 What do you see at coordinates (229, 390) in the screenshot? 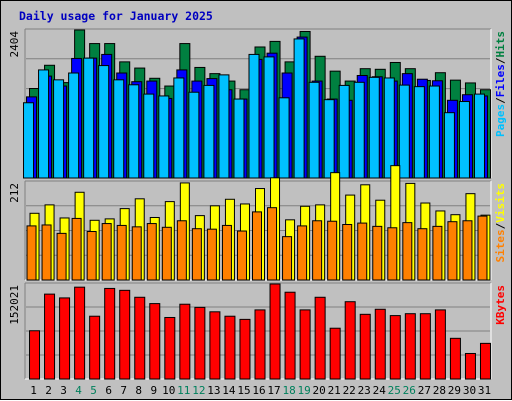
I see `x-tick-label: 14` at bounding box center [229, 390].